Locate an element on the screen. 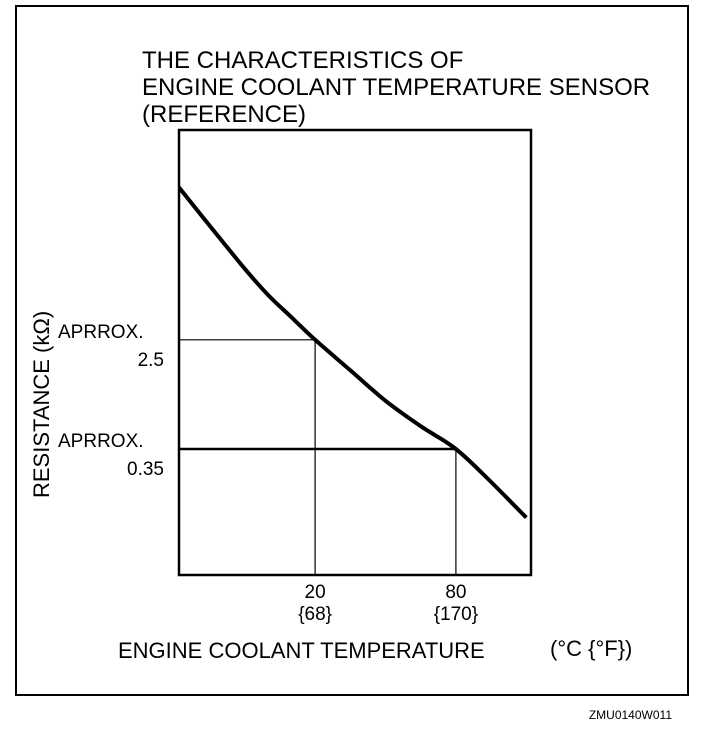  x-tick-labels: 20{68} 80{170} is located at coordinates (388, 603).